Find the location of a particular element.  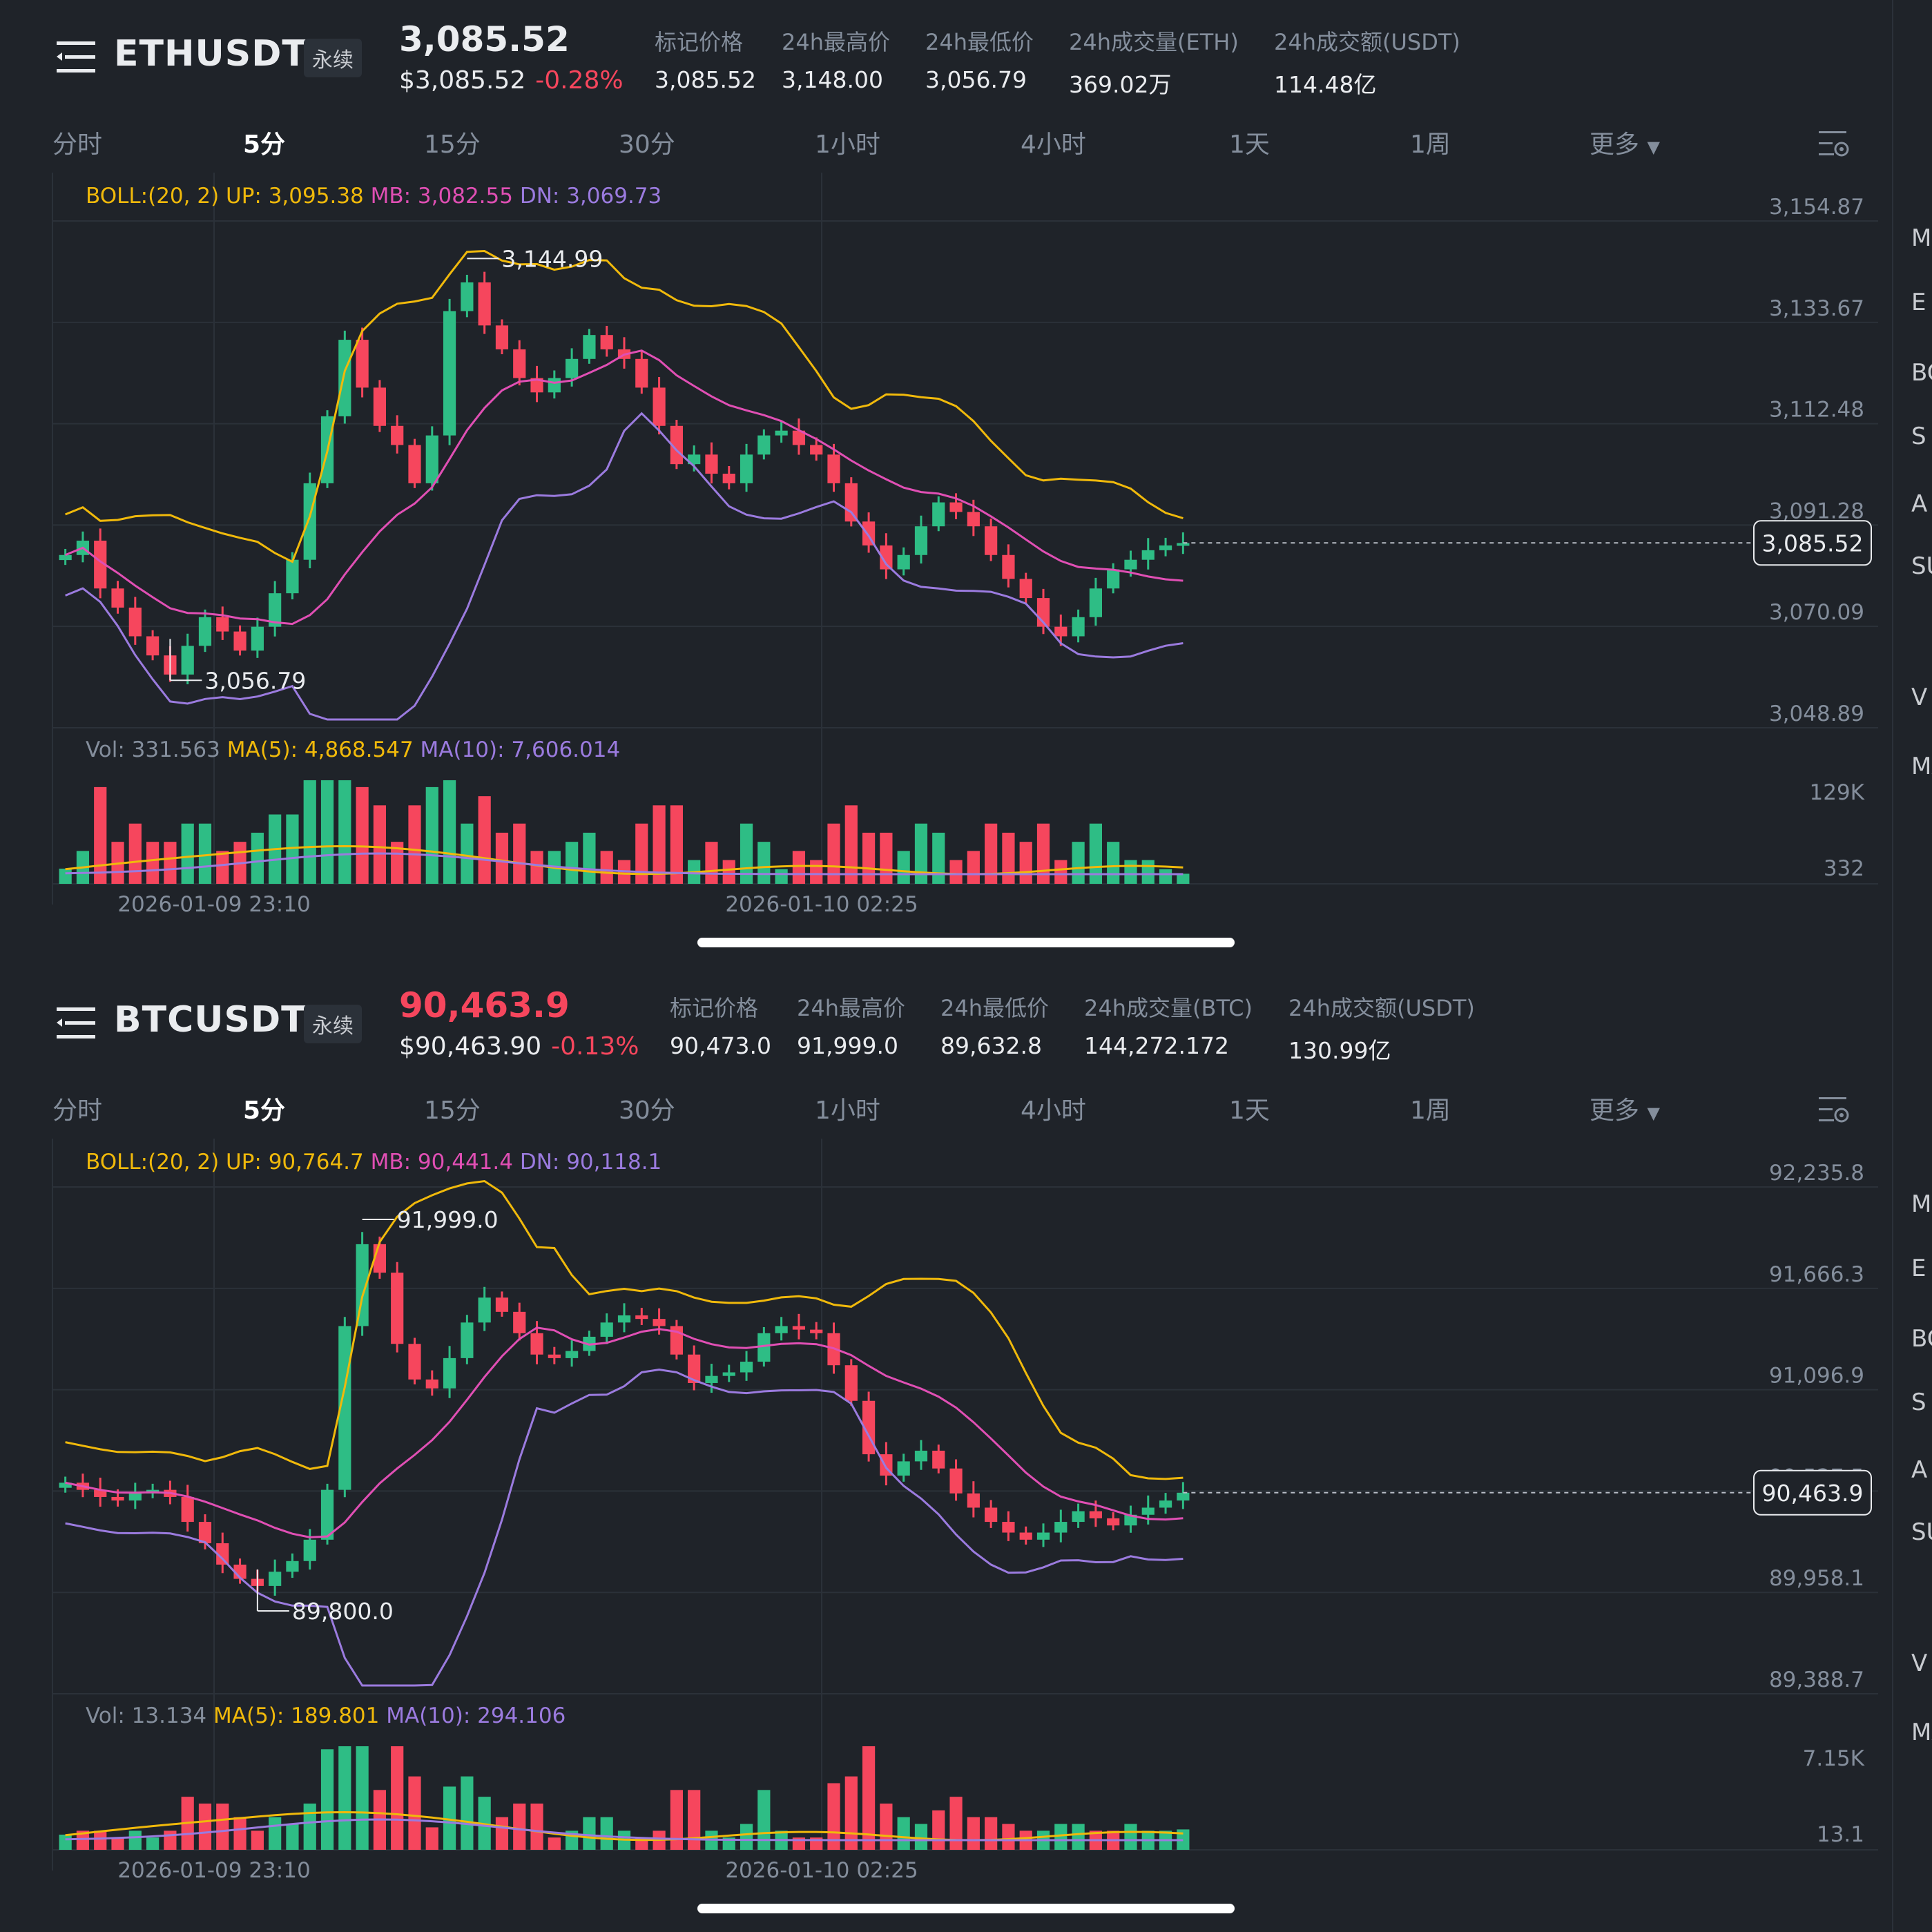

stat-24h-low: 24h最低价 3,056.79 is located at coordinates (980, 61).